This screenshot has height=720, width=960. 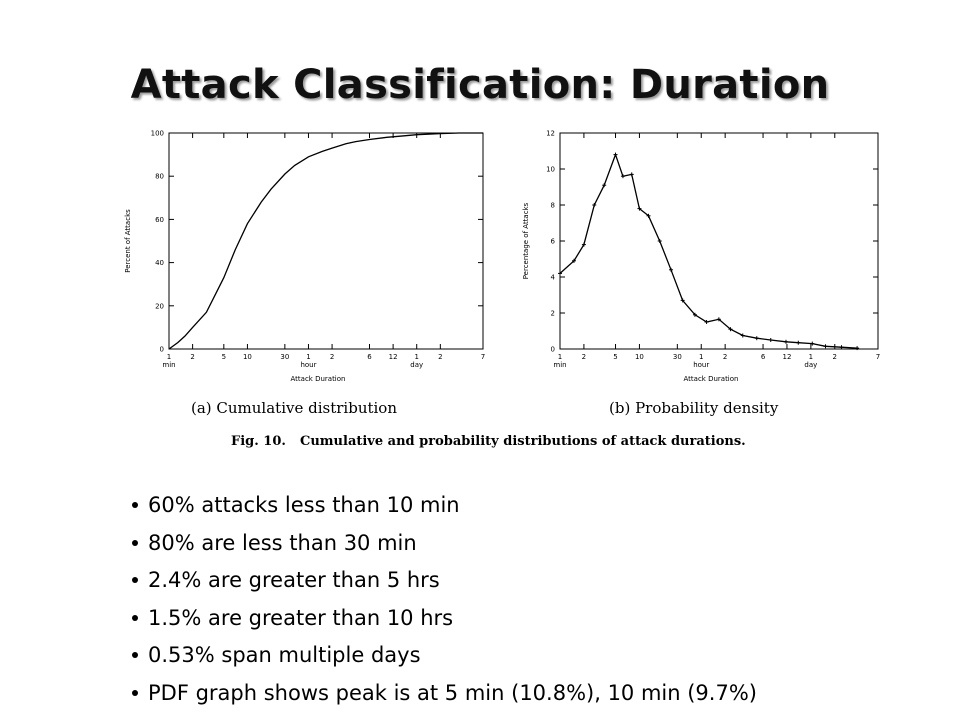 What do you see at coordinates (157, 134) in the screenshot?
I see `y-tick-label: 100` at bounding box center [157, 134].